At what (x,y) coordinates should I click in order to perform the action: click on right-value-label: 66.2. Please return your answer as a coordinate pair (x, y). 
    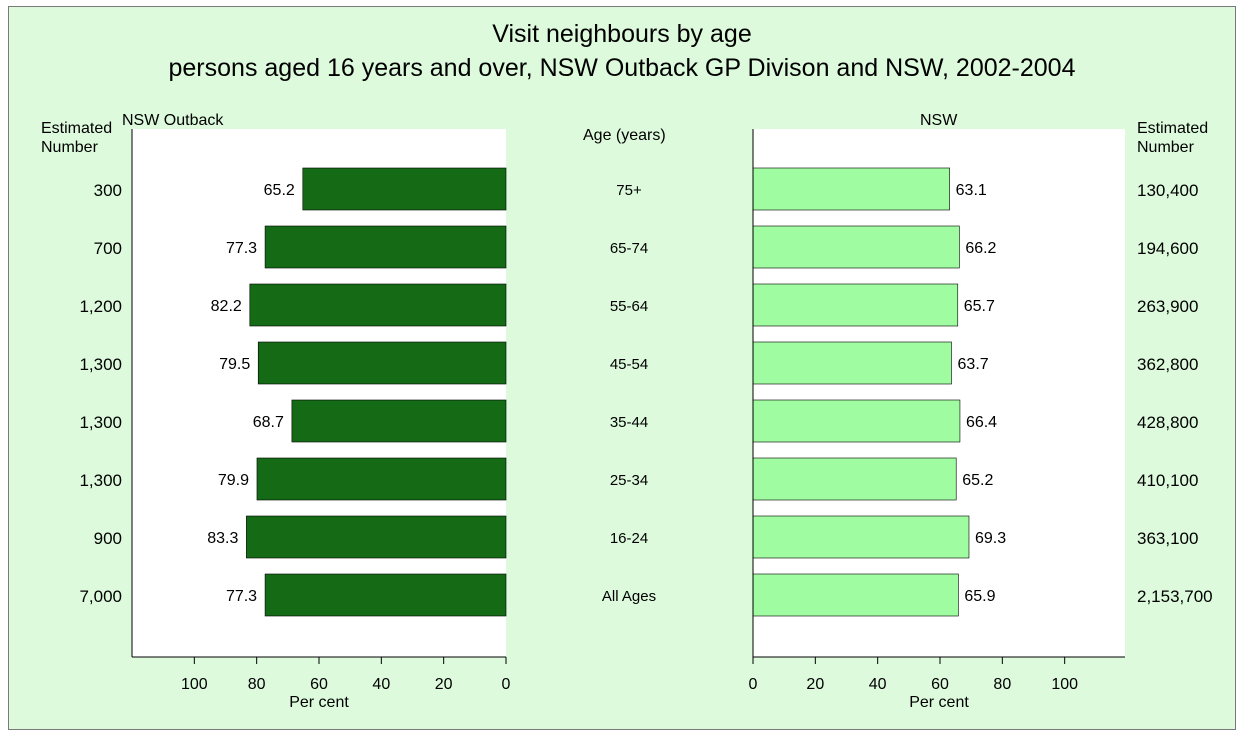
    Looking at the image, I should click on (980, 248).